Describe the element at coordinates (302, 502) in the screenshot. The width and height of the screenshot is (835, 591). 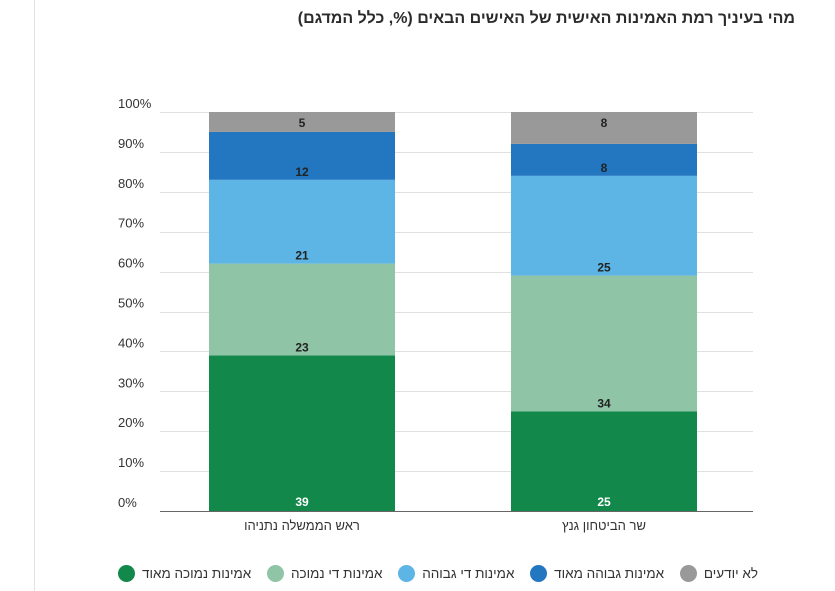
I see `data-label: 39` at that location.